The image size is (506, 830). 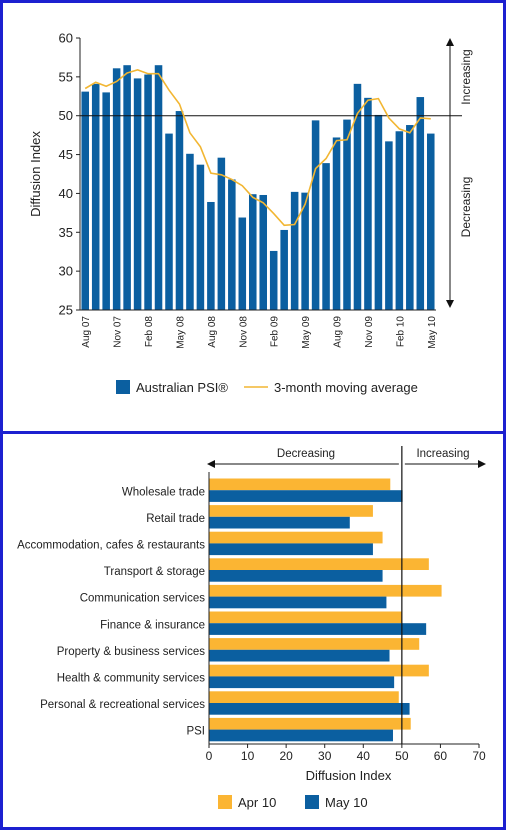 I want to click on x-tick-label: Aug 07, so click(x=86, y=332).